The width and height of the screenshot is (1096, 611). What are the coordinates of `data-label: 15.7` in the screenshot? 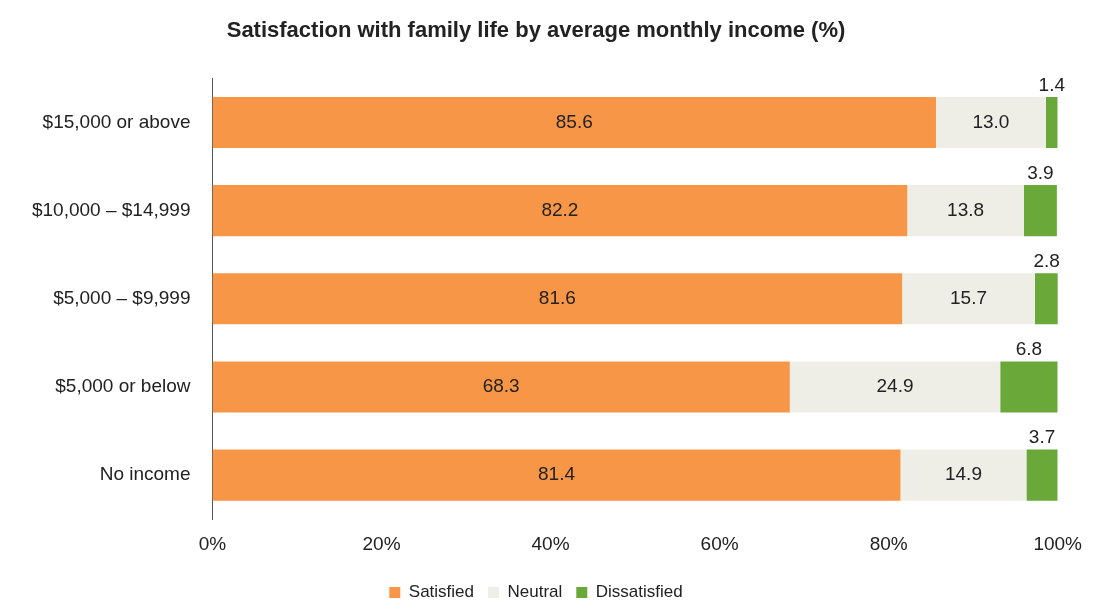 It's located at (969, 298).